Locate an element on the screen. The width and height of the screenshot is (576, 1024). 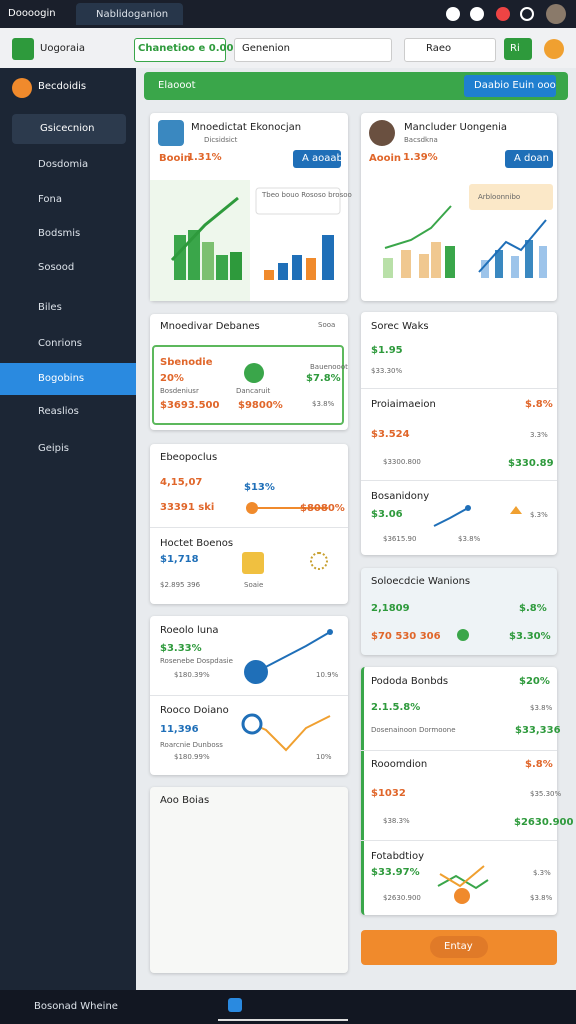
items-text: Gsicecnion is located at coordinates (67, 128).